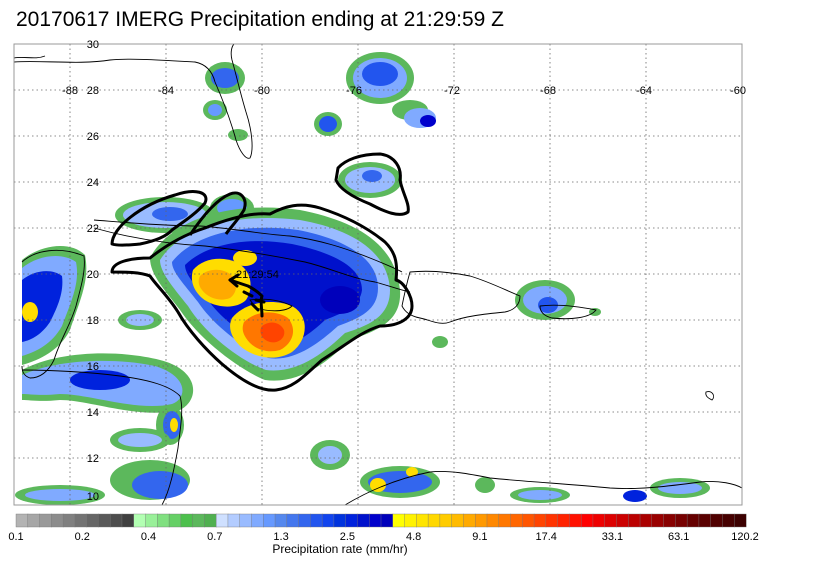 This screenshot has width=826, height=571. What do you see at coordinates (93, 367) in the screenshot?
I see `lat-label: 16` at bounding box center [93, 367].